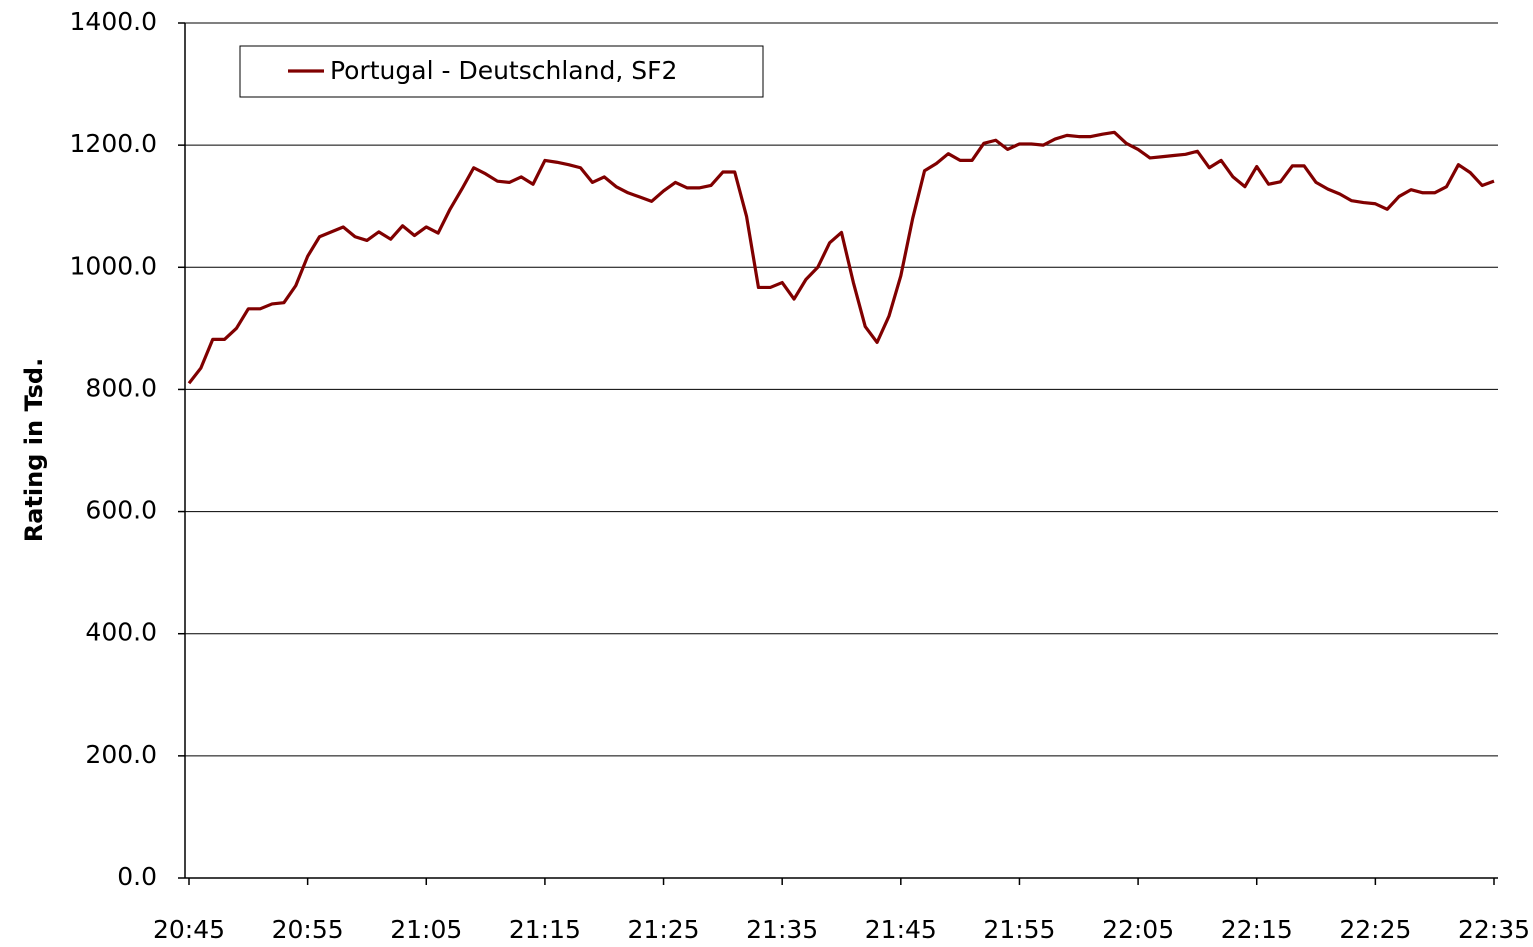 The image size is (1533, 947). I want to click on x-tick-label: 22:15, so click(1257, 929).